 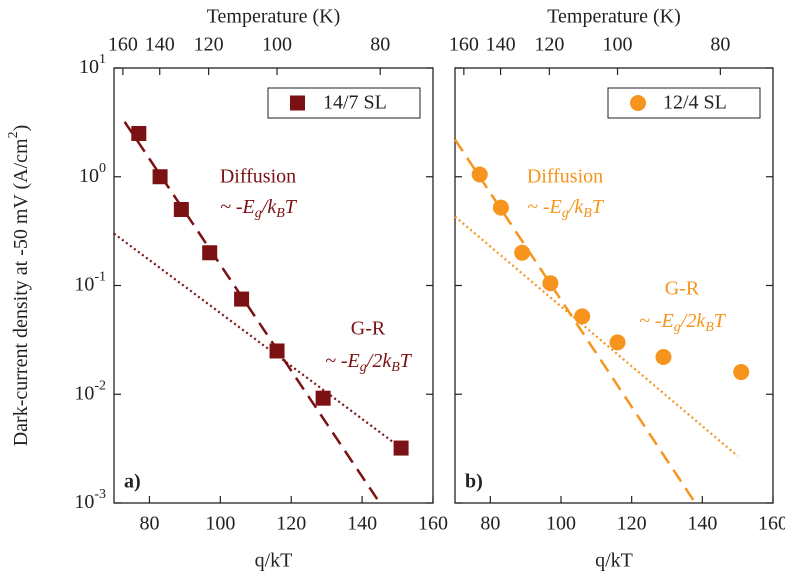 I want to click on sub-part: 2, so click(x=13, y=134).